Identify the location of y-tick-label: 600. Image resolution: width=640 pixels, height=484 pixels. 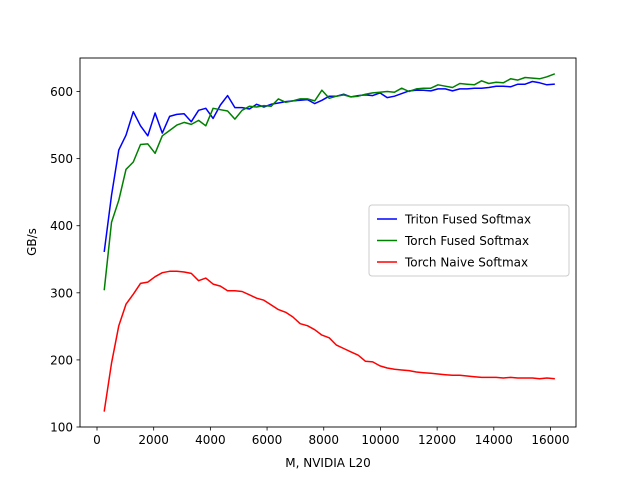
(61, 92).